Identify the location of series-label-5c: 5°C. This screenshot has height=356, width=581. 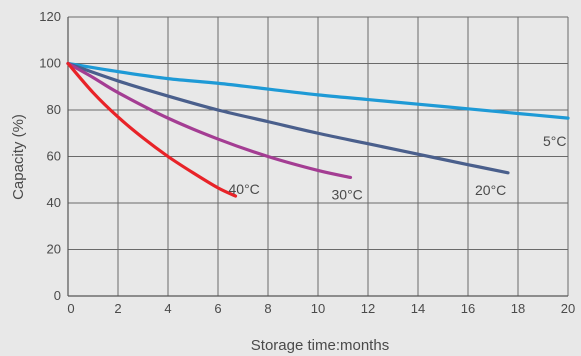
(555, 141).